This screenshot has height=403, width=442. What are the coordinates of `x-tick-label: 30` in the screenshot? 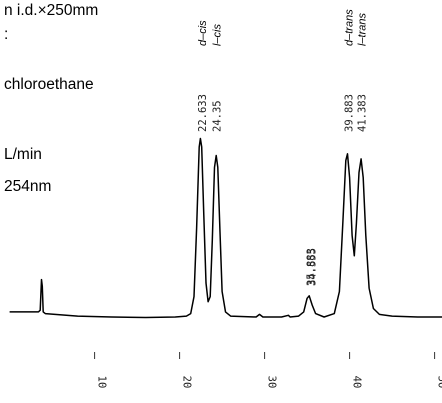 It's located at (272, 382).